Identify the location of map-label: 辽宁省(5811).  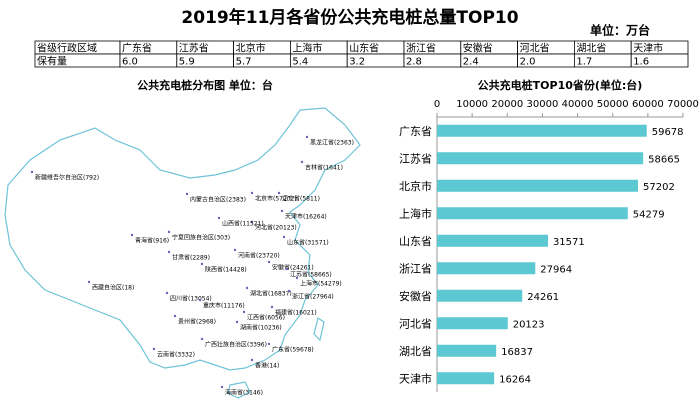
(301, 199).